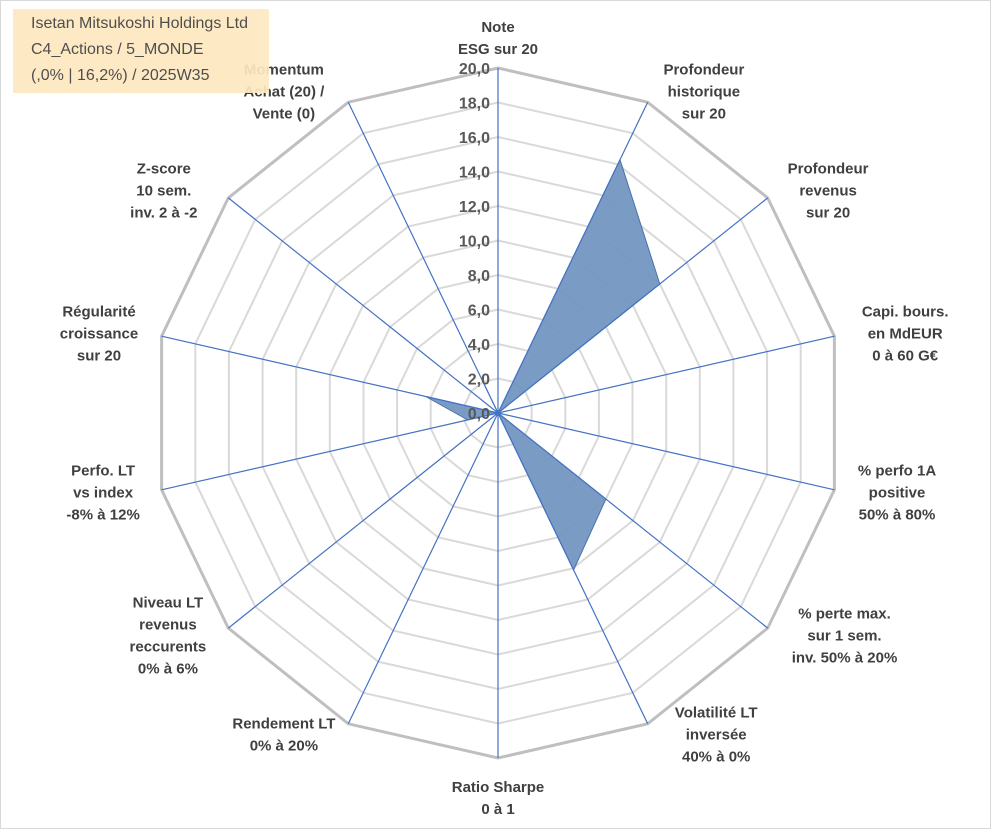  I want to click on axis-label: Volatilité LT inversée 40% à 0%, so click(716, 735).